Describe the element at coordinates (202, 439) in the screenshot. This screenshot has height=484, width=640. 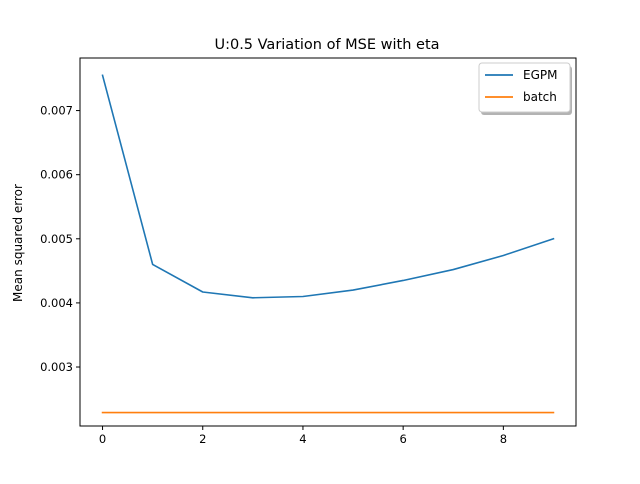
I see `x-tick-label: 2` at that location.